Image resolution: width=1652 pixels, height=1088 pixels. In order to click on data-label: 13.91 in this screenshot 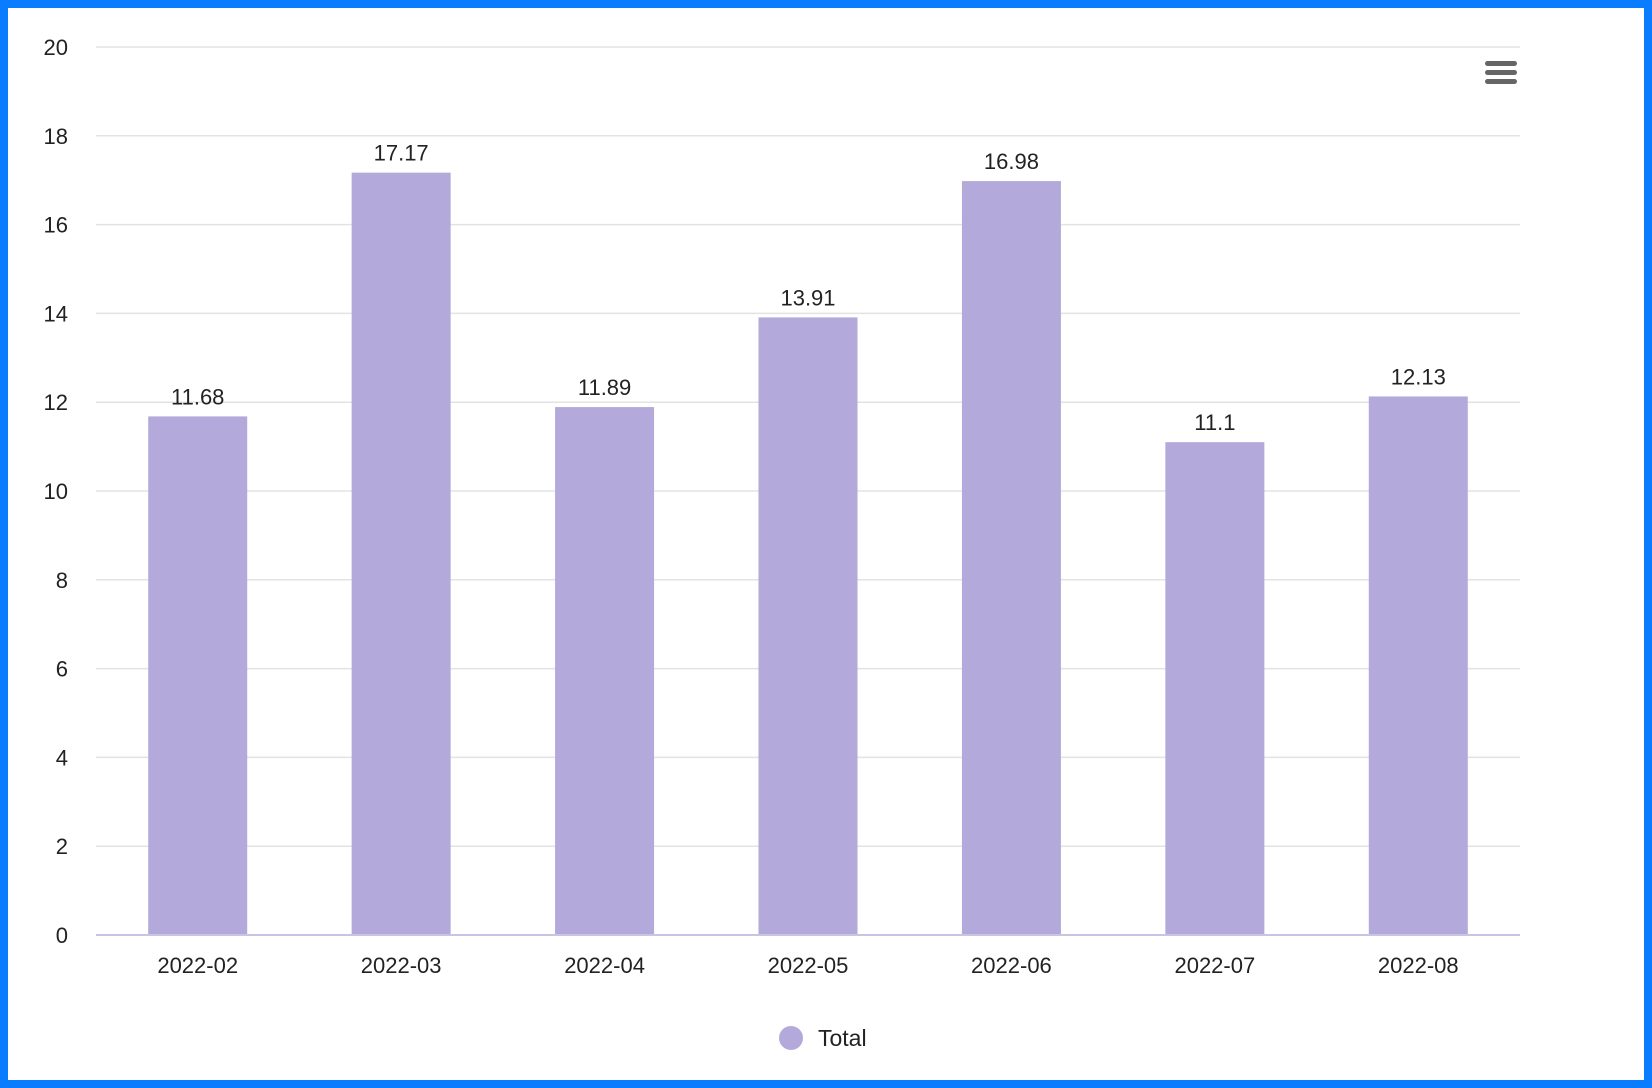, I will do `click(807, 297)`.